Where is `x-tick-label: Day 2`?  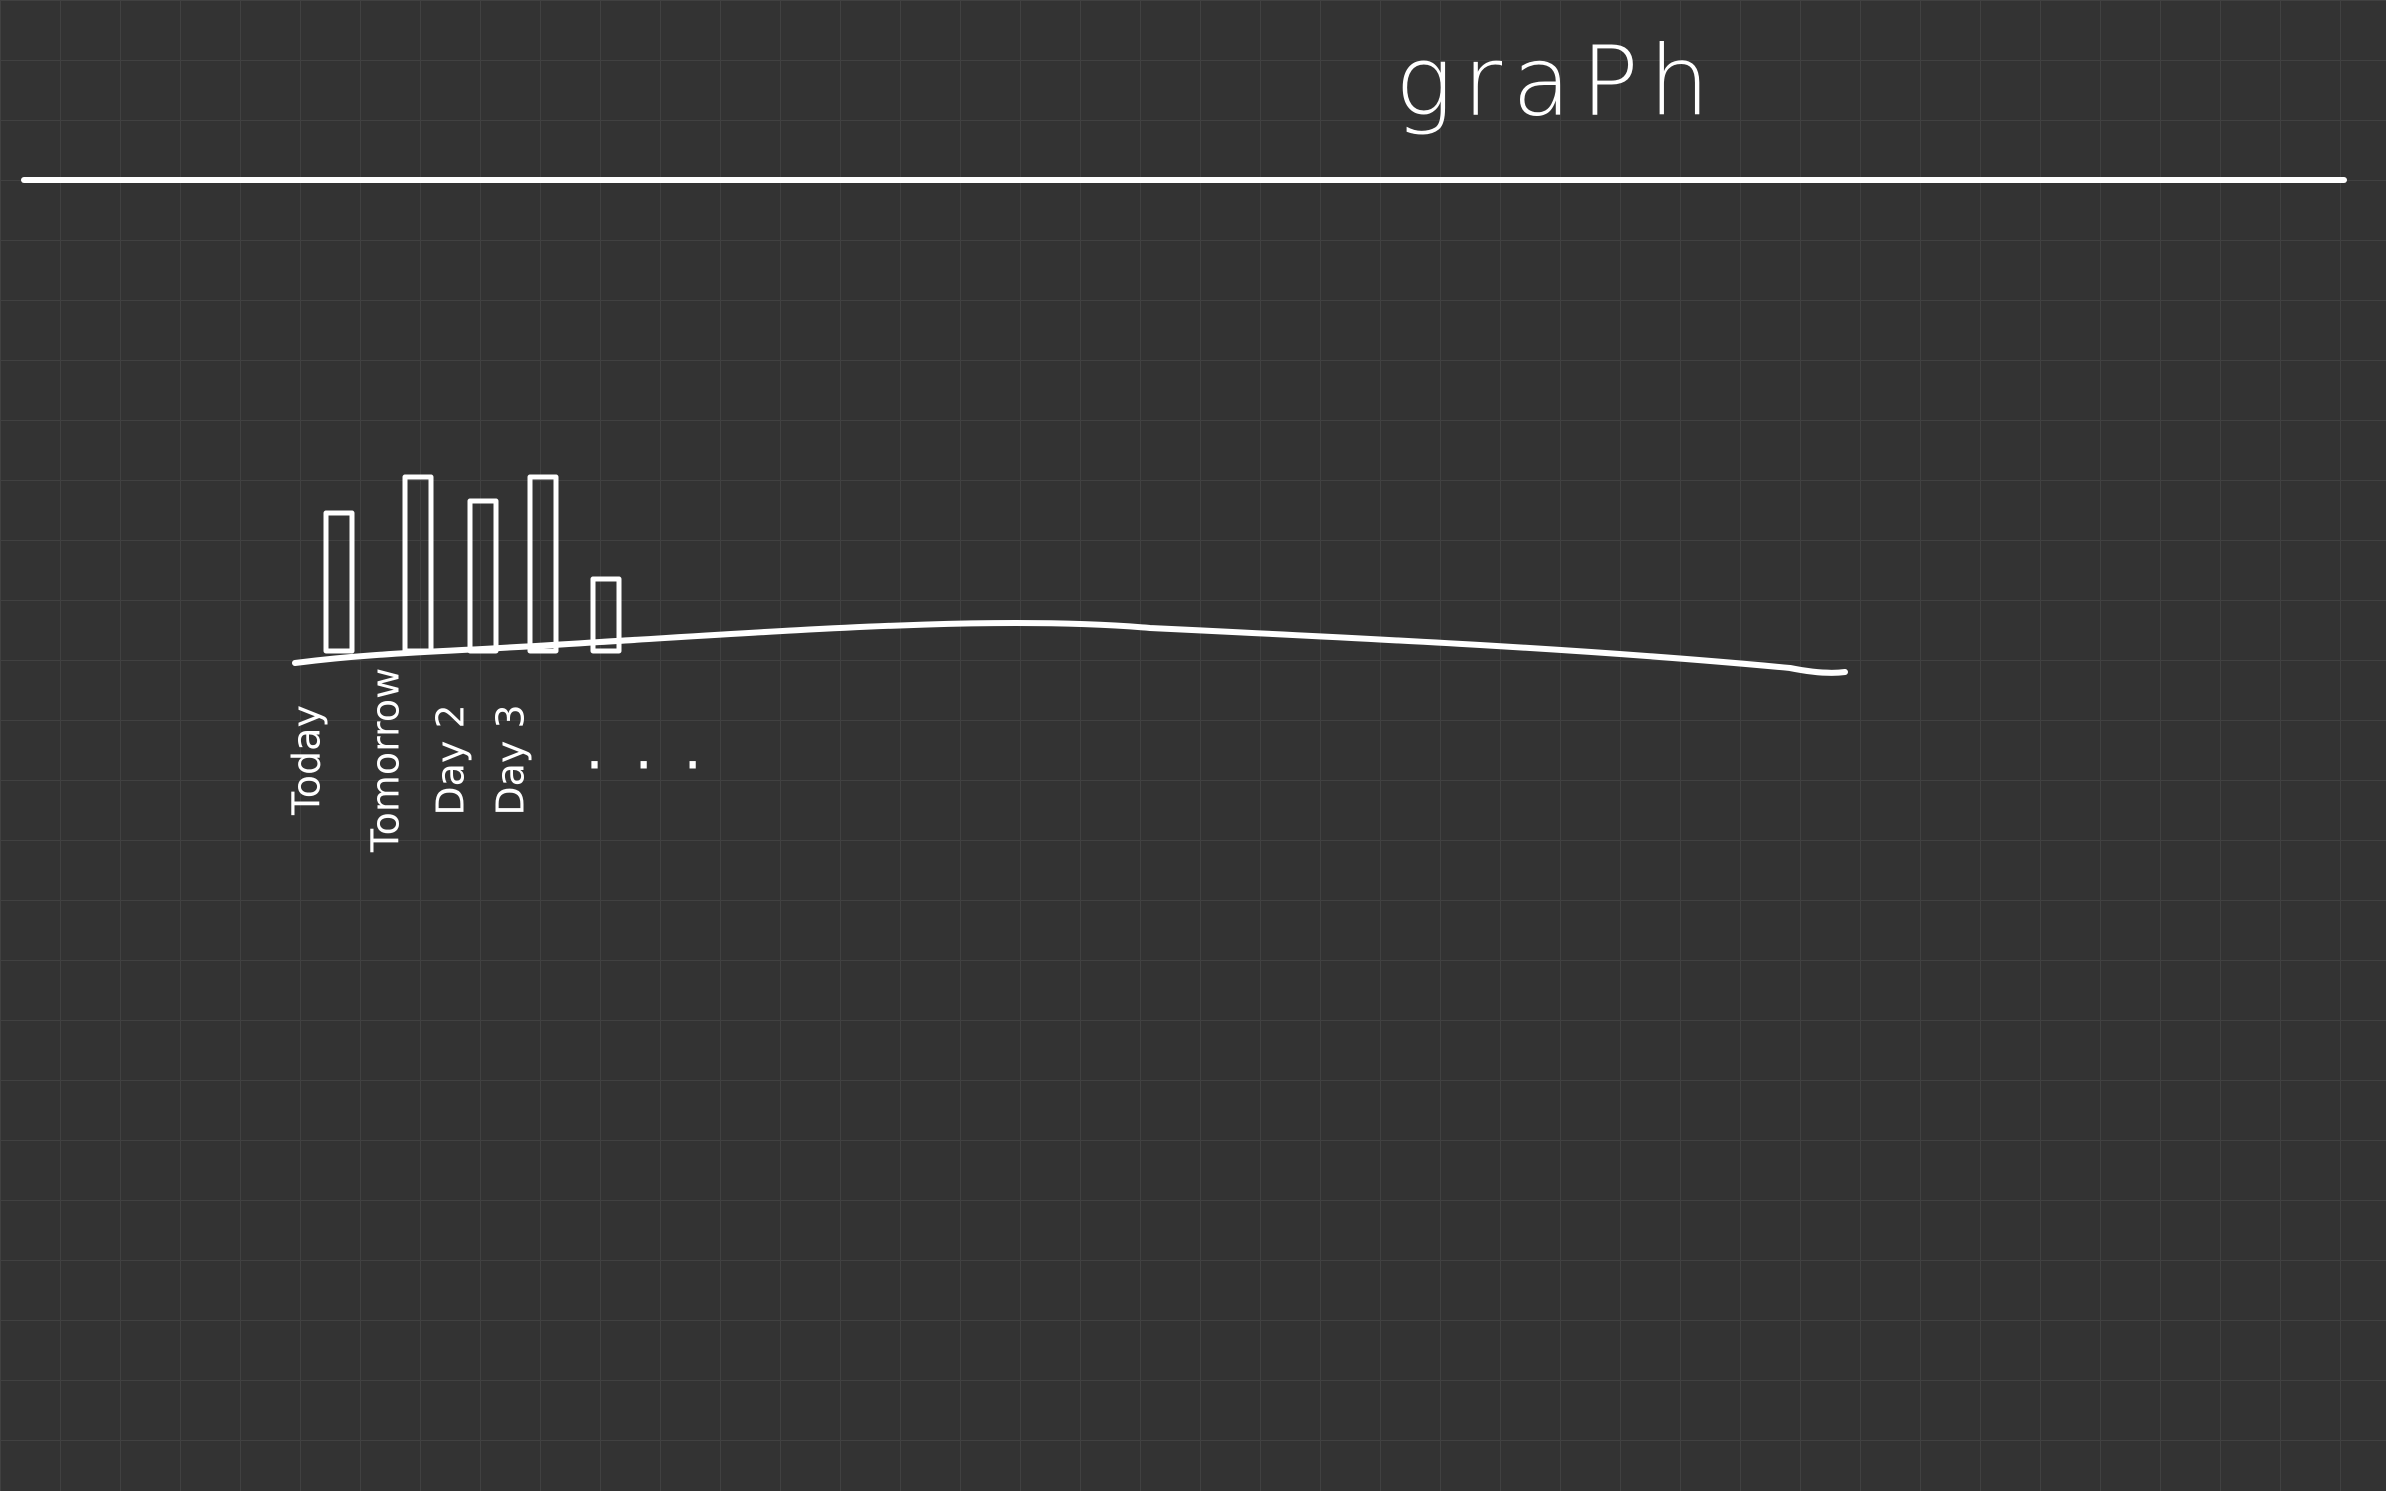 x-tick-label: Day 2 is located at coordinates (451, 759).